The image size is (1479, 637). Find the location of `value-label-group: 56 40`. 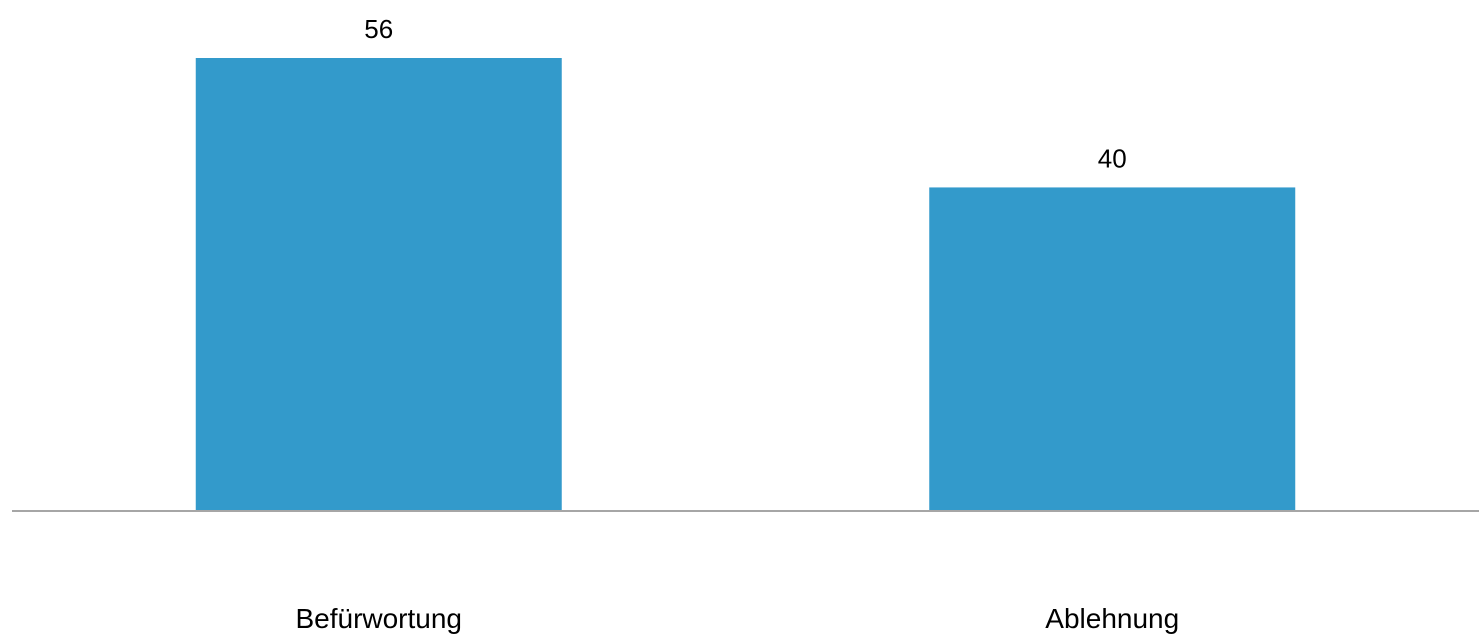

value-label-group: 56 40 is located at coordinates (745, 93).